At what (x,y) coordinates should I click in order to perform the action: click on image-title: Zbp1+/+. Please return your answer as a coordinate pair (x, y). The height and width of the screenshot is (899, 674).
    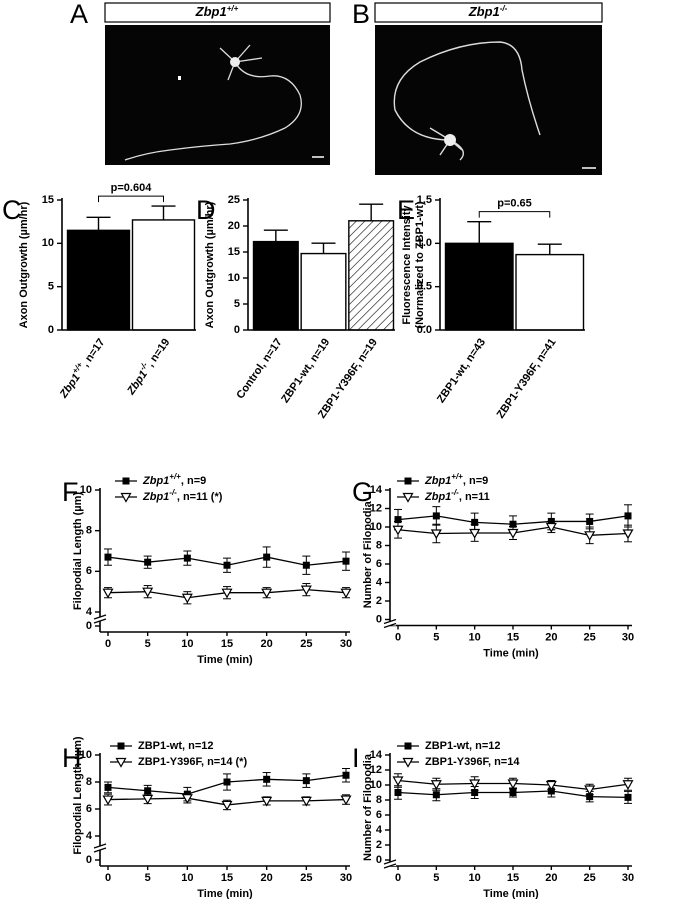
    Looking at the image, I should click on (217, 12).